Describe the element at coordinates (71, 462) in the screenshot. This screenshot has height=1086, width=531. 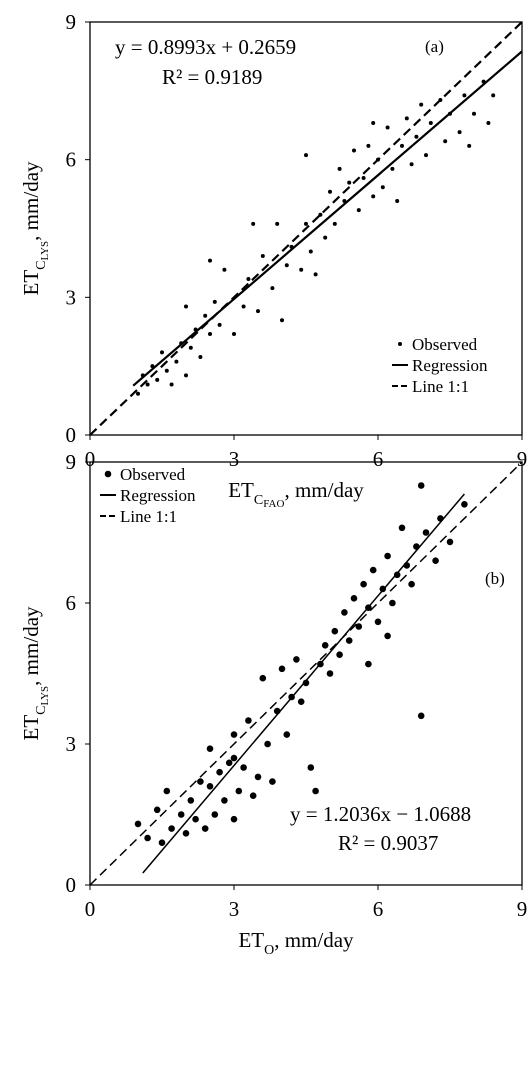
I see `y-tick-label: 9` at that location.